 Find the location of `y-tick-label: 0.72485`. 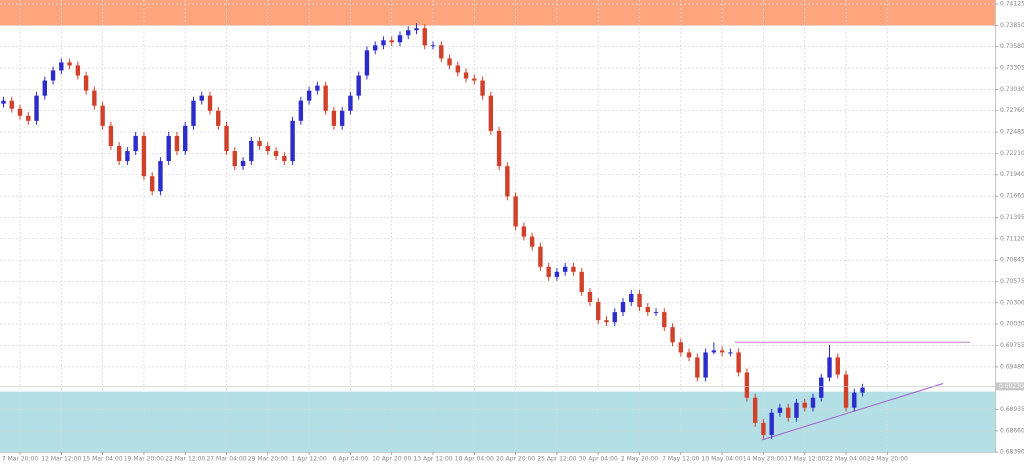

y-tick-label: 0.72485 is located at coordinates (1012, 132).